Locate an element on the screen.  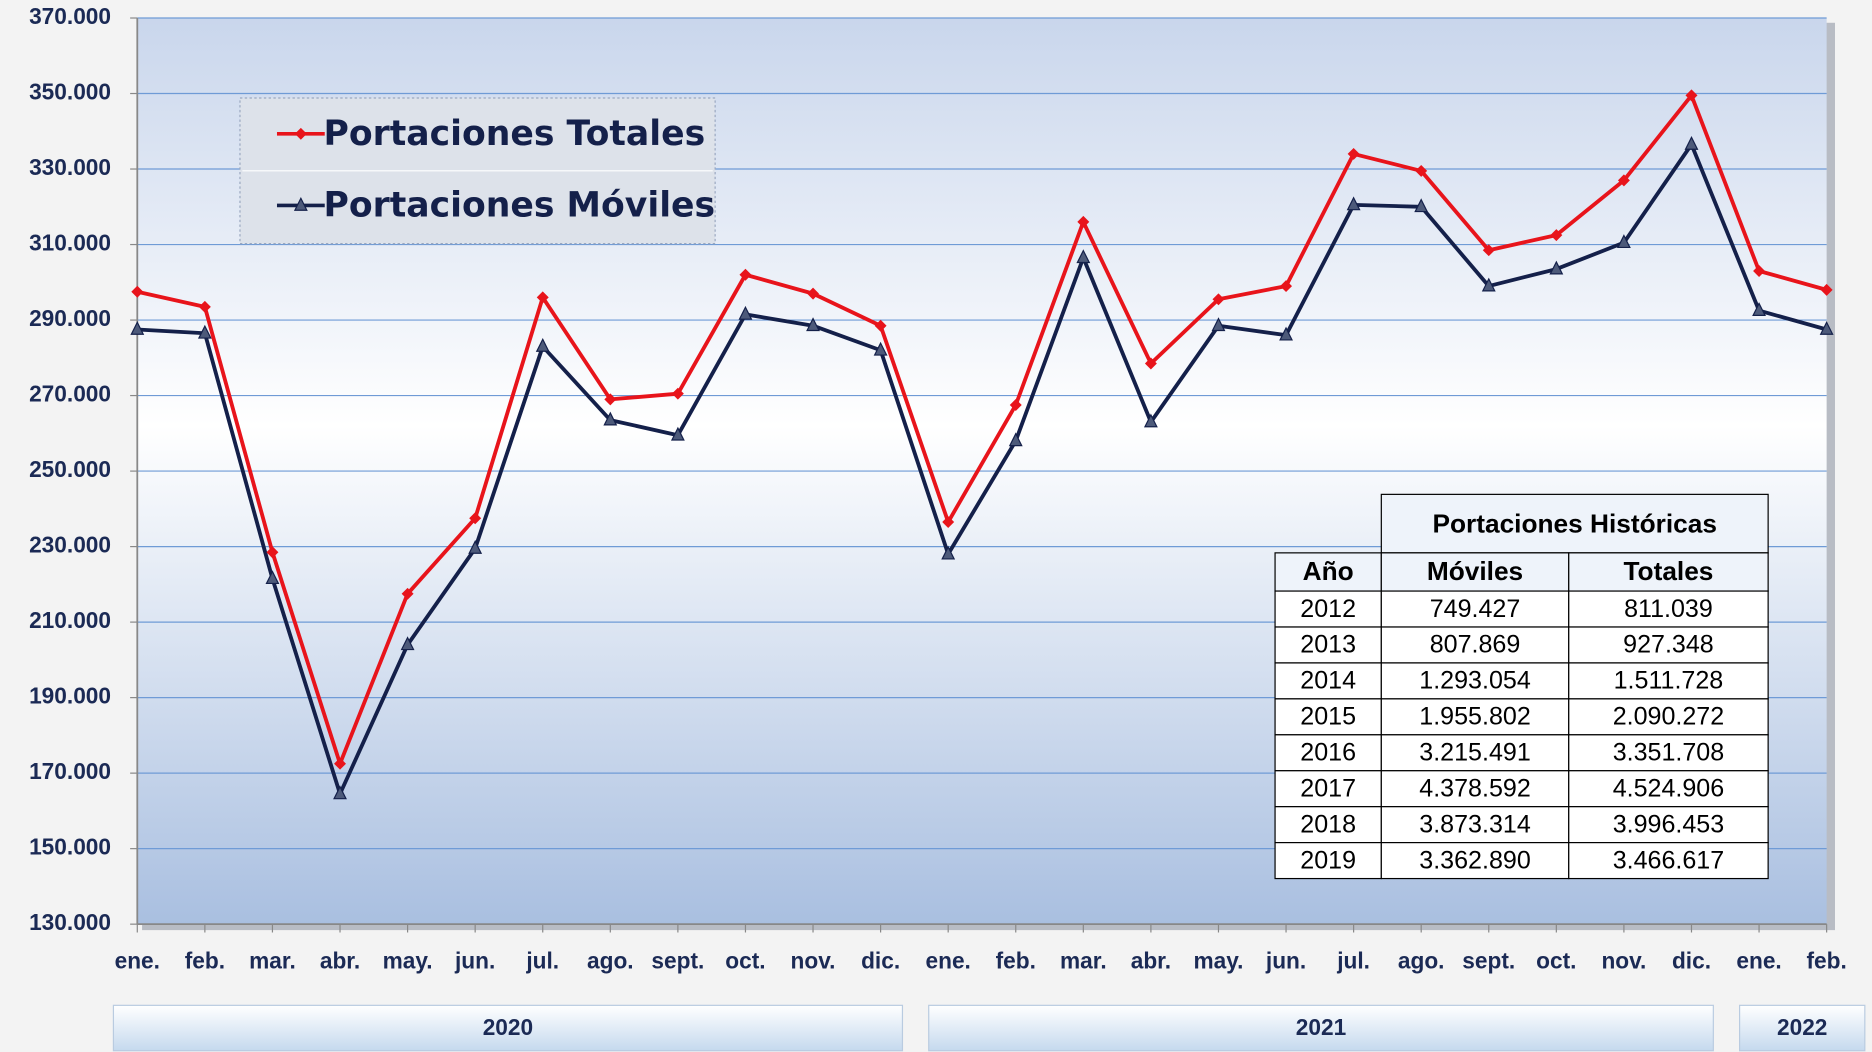
table-cell-text: 2013 is located at coordinates (1328, 645).